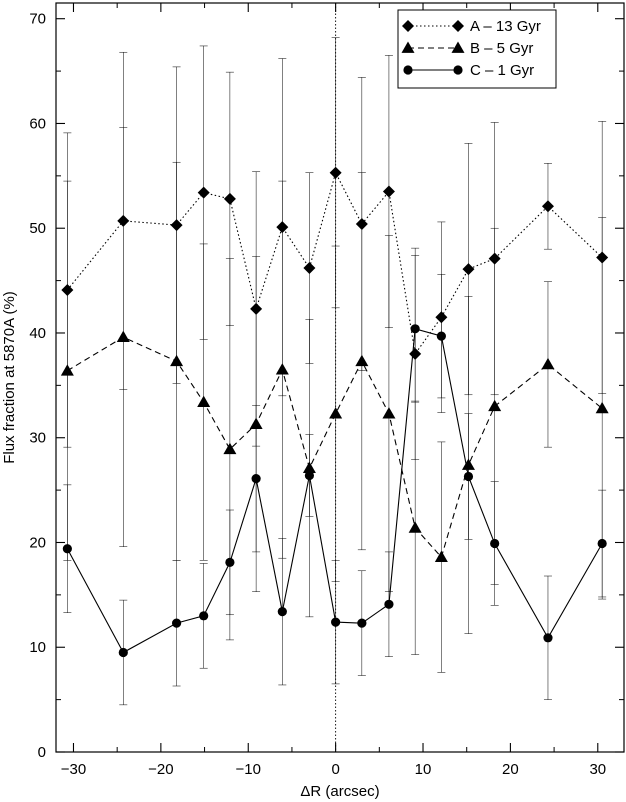  What do you see at coordinates (42, 752) in the screenshot?
I see `y-tick-label: 0` at bounding box center [42, 752].